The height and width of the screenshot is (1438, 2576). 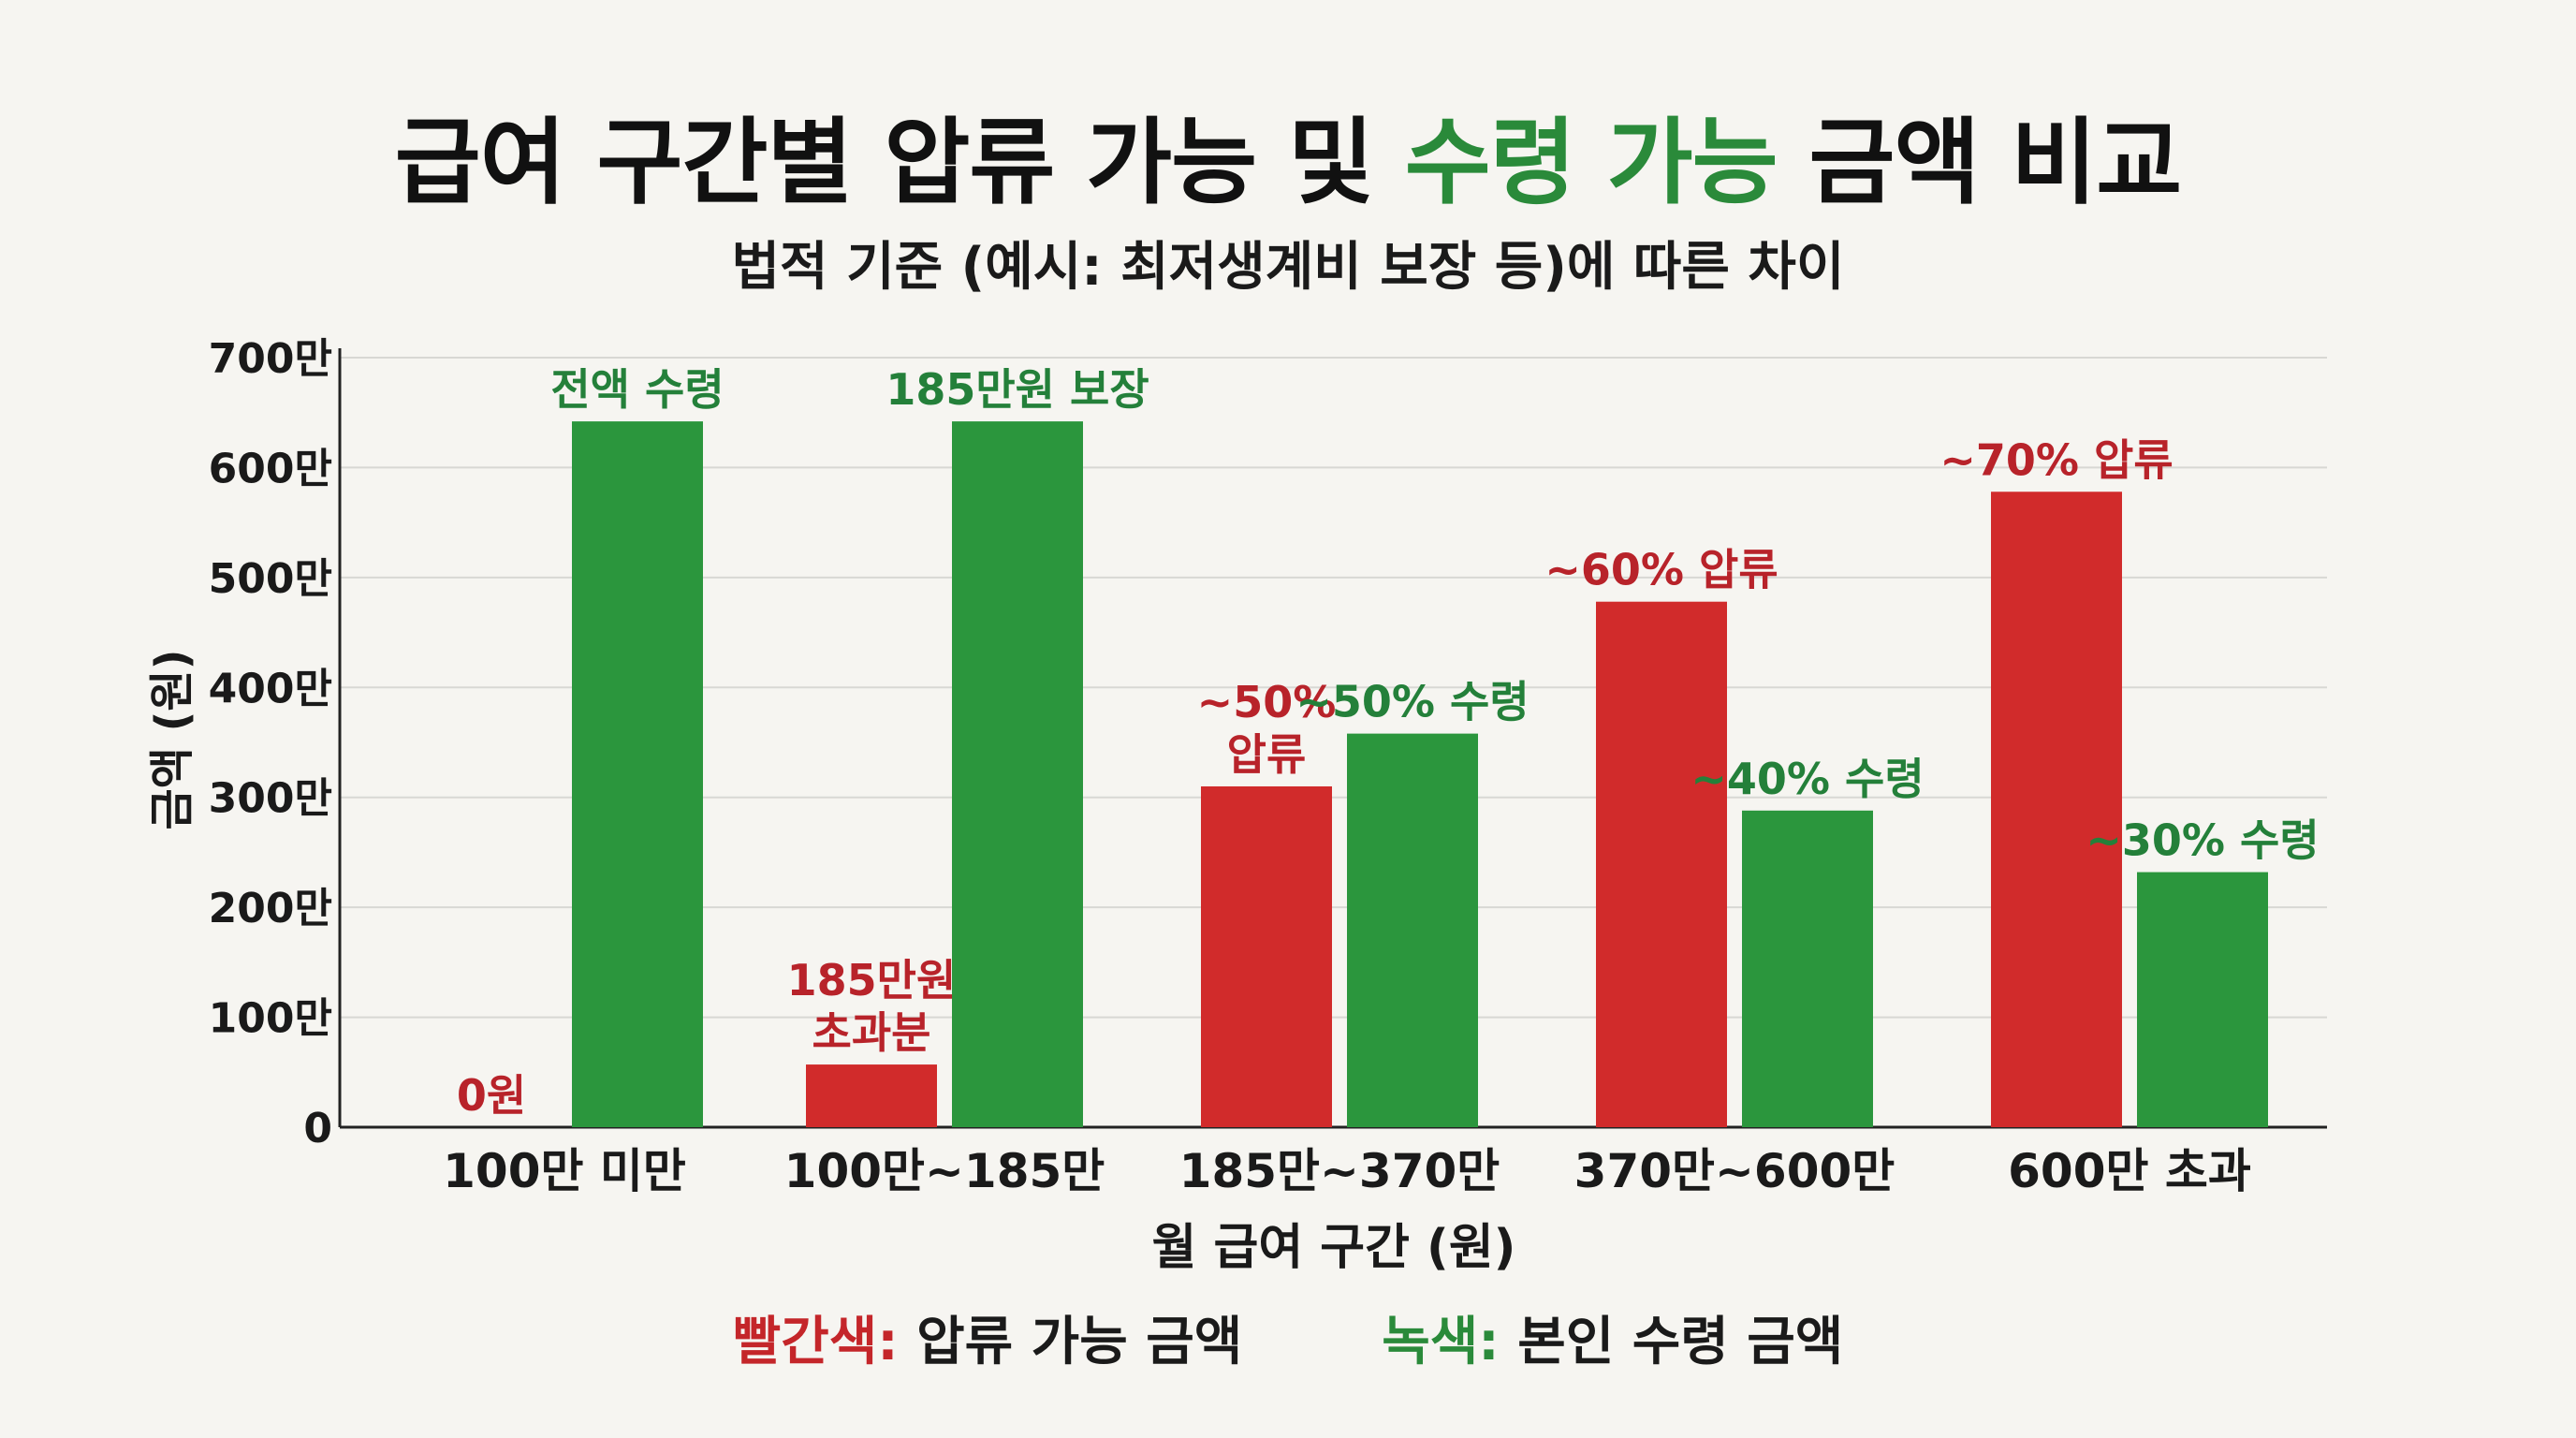 What do you see at coordinates (172, 739) in the screenshot?
I see `y-axis-title: 금액 (원)` at bounding box center [172, 739].